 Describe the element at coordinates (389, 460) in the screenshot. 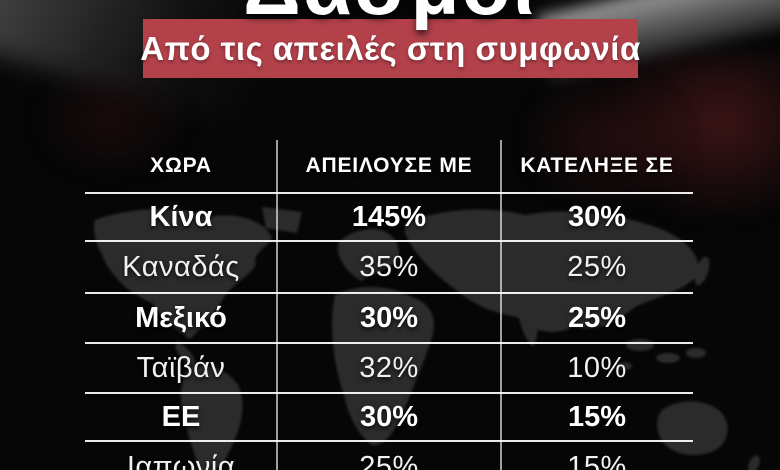

I see `threatened-cell: 25%` at that location.